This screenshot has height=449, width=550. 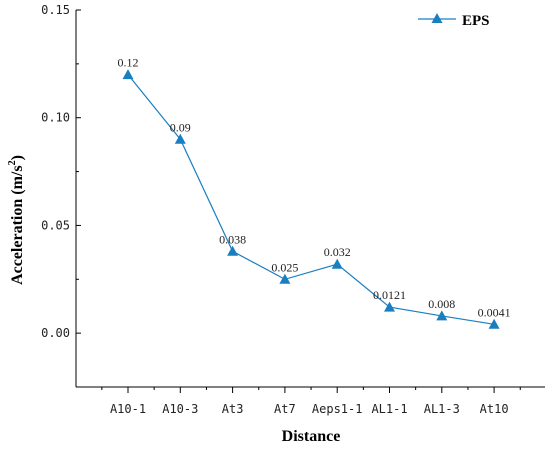 What do you see at coordinates (128, 409) in the screenshot?
I see `x-tick-label: A10-1` at bounding box center [128, 409].